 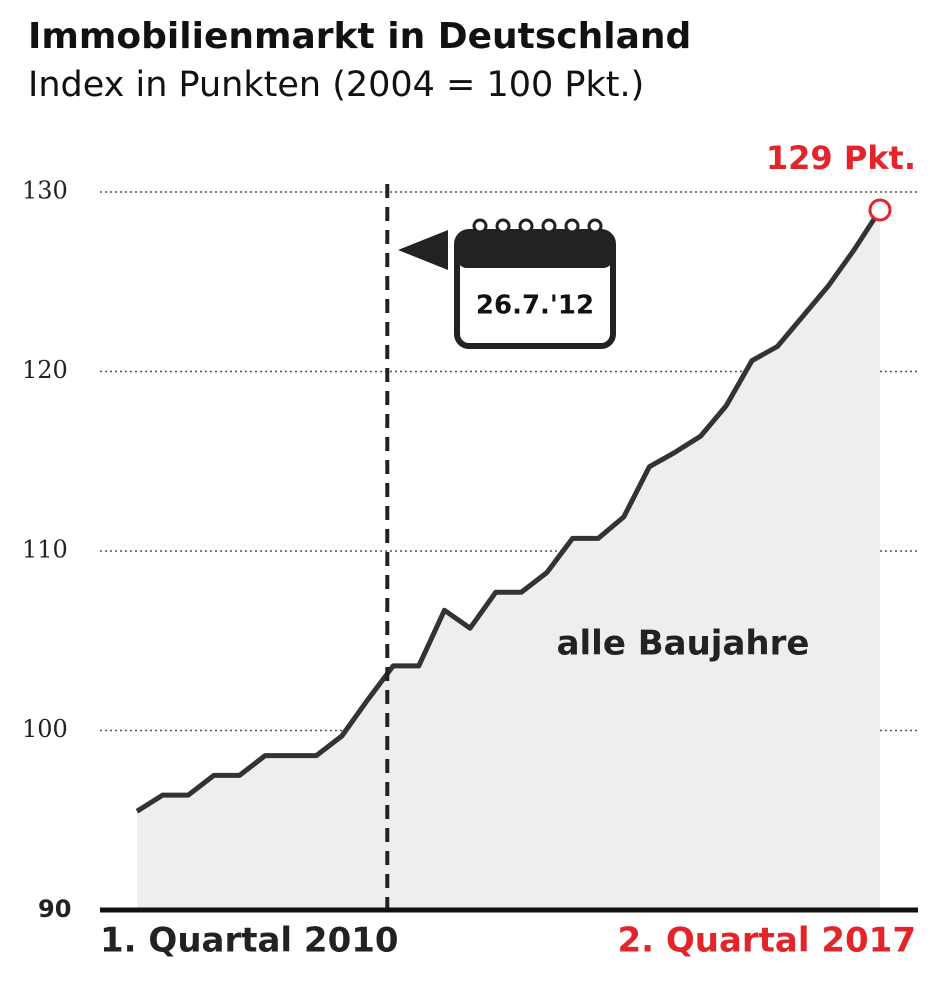 I want to click on x-tick-label: 2. Quartal 2017, so click(x=766, y=941).